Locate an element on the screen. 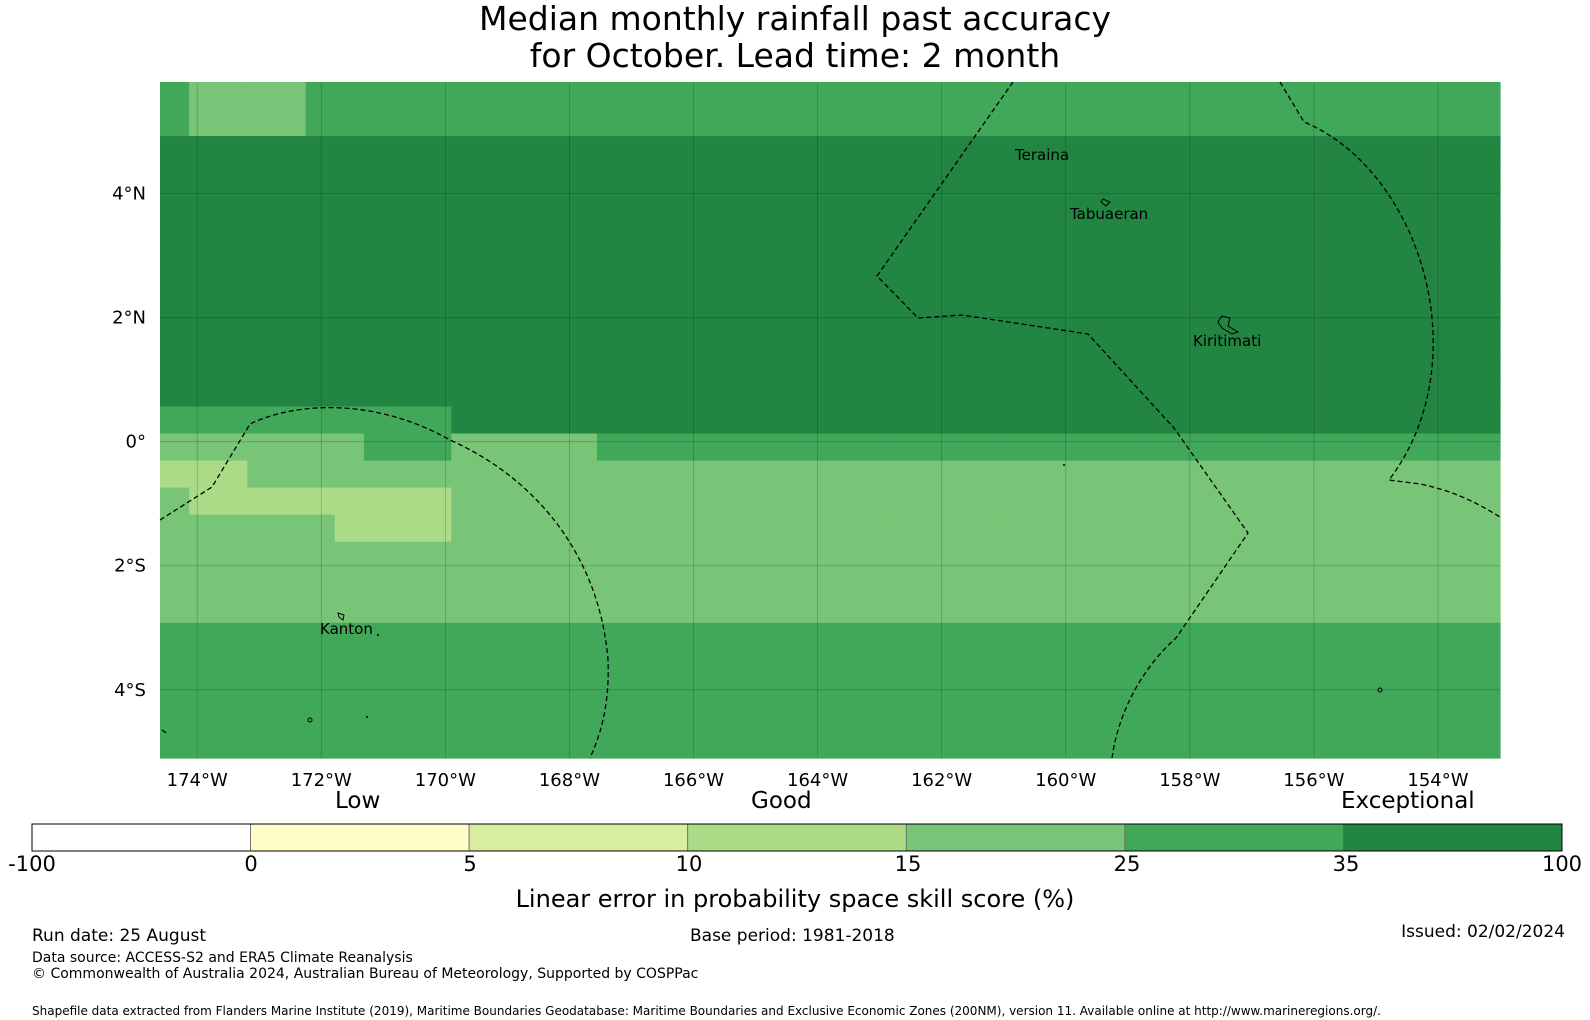 The image size is (1590, 1020). colorbar-segment is located at coordinates (1015, 837).